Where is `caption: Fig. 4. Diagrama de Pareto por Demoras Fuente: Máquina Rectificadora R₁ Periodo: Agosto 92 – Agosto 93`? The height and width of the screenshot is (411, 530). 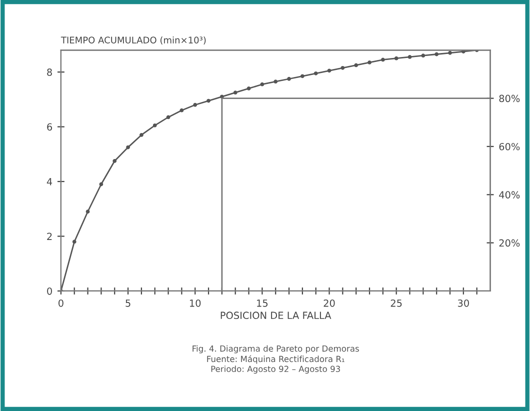 caption: Fig. 4. Diagrama de Pareto por Demoras Fuente: Máquina Rectificadora R₁ Periodo: Agosto 92 – Agosto 93 is located at coordinates (275, 359).